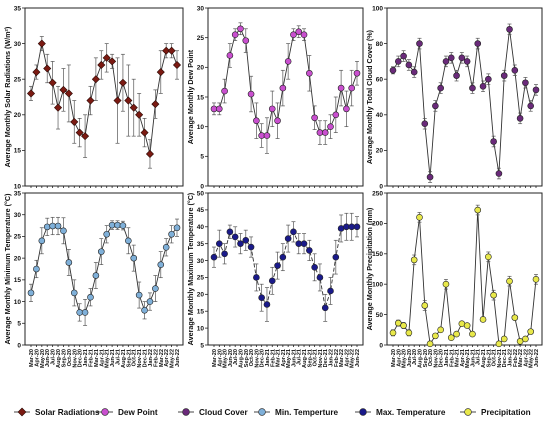  Describe the element at coordinates (201, 127) in the screenshot. I see `y-tick-label: 10` at that location.